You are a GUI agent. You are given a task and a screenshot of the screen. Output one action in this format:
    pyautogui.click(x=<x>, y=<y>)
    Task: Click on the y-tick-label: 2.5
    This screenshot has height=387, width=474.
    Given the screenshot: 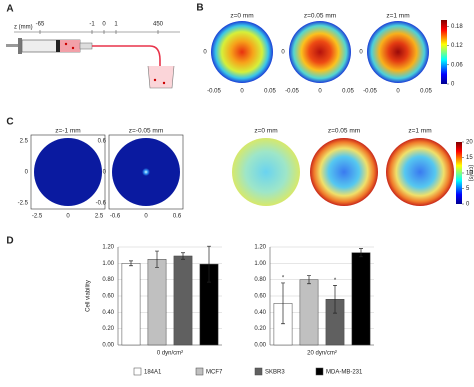 What is the action you would take?
    pyautogui.click(x=24, y=142)
    